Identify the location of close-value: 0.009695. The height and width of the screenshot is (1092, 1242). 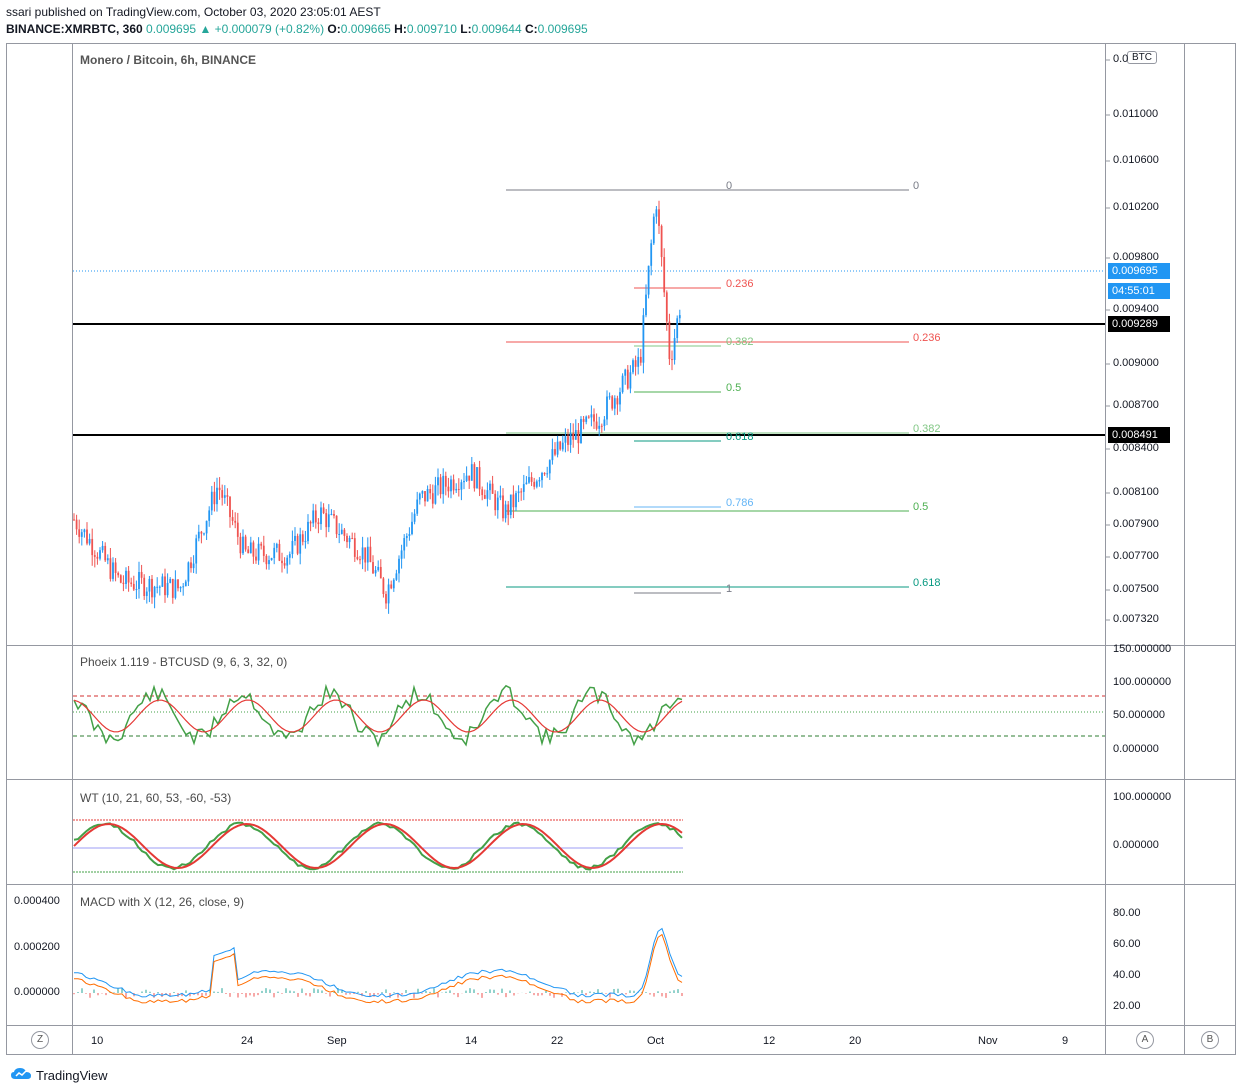
(562, 29).